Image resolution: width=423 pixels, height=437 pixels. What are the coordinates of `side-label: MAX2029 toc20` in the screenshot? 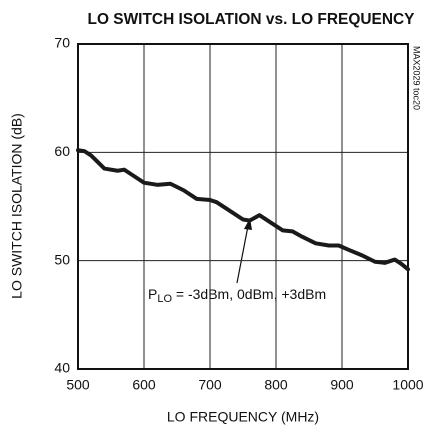 It's located at (417, 78).